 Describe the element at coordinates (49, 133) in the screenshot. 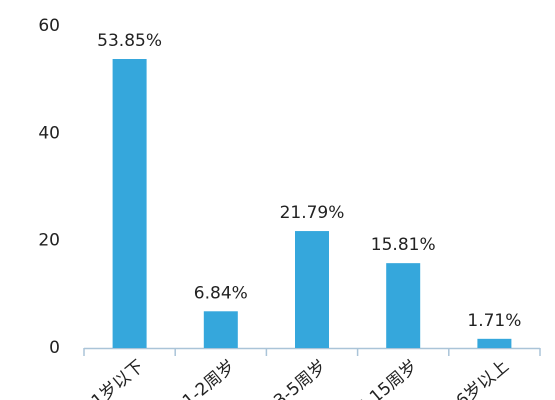

I see `y-tick-label: 40` at that location.